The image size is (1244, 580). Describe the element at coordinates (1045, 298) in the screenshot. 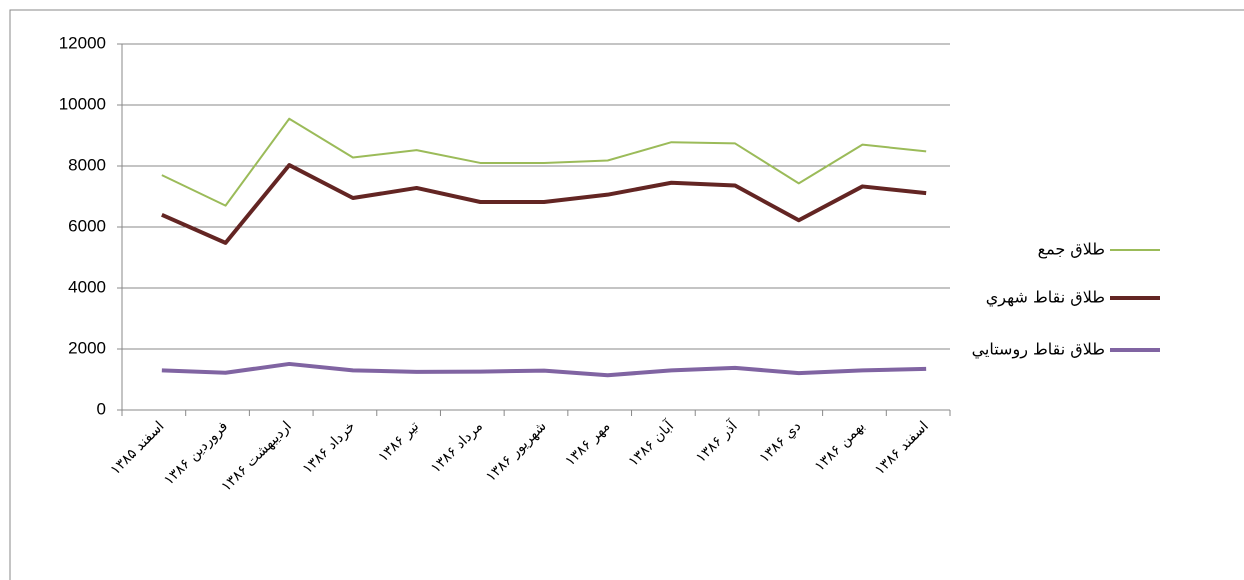

I see `legend-label: طلاق نقاط شهري` at that location.